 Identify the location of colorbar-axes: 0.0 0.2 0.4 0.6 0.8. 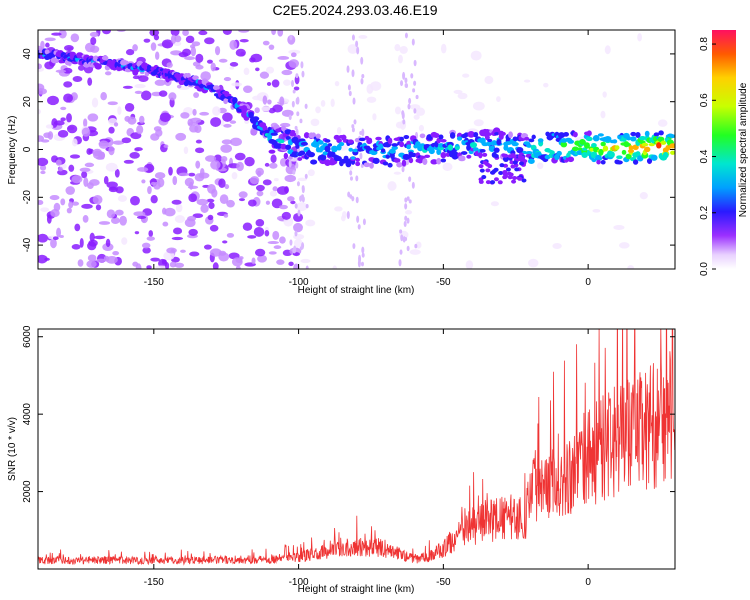
(707, 156).